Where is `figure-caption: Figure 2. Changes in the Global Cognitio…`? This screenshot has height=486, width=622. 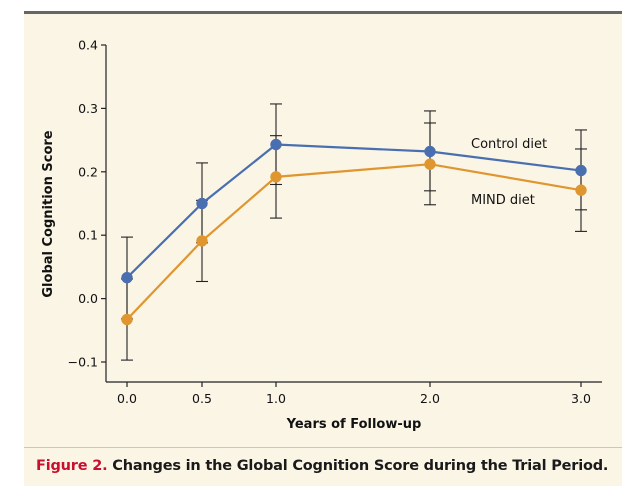
figure-caption: Figure 2. Changes in the Global Cognitio… is located at coordinates (322, 466).